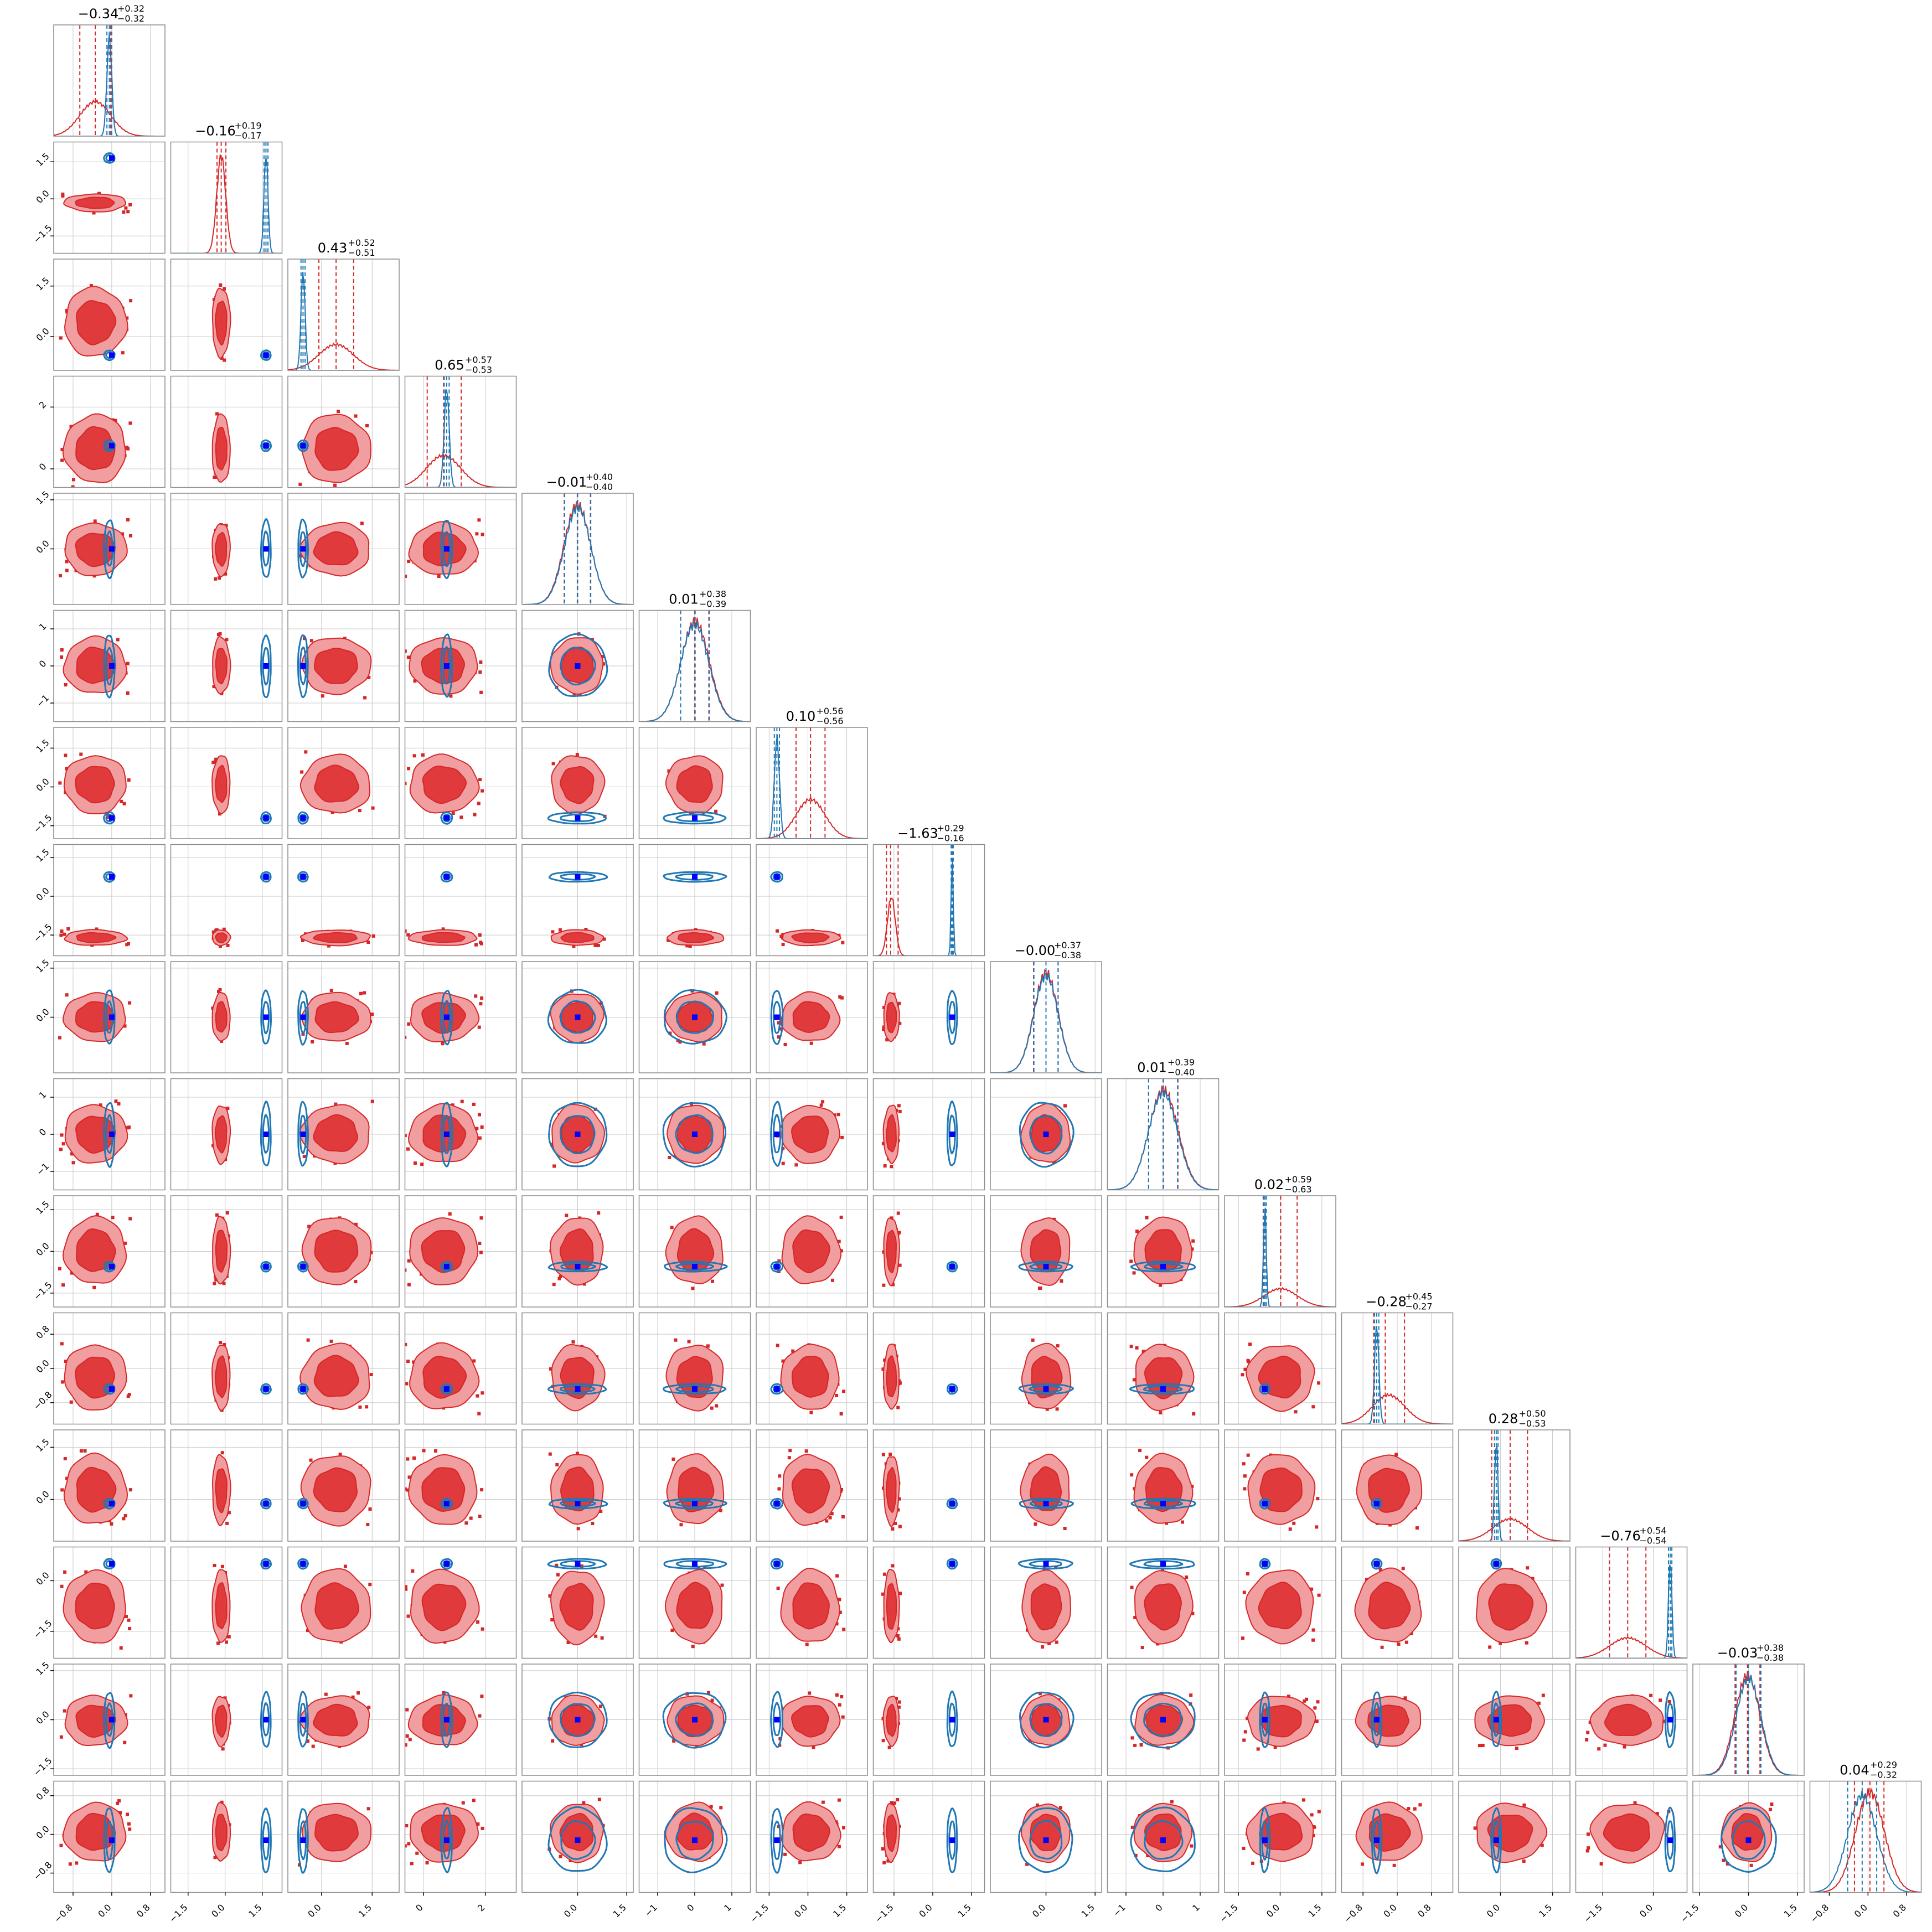 This screenshot has height=1932, width=1932. Describe the element at coordinates (1883, 1765) in the screenshot. I see `param-title-plus: +0.29` at that location.